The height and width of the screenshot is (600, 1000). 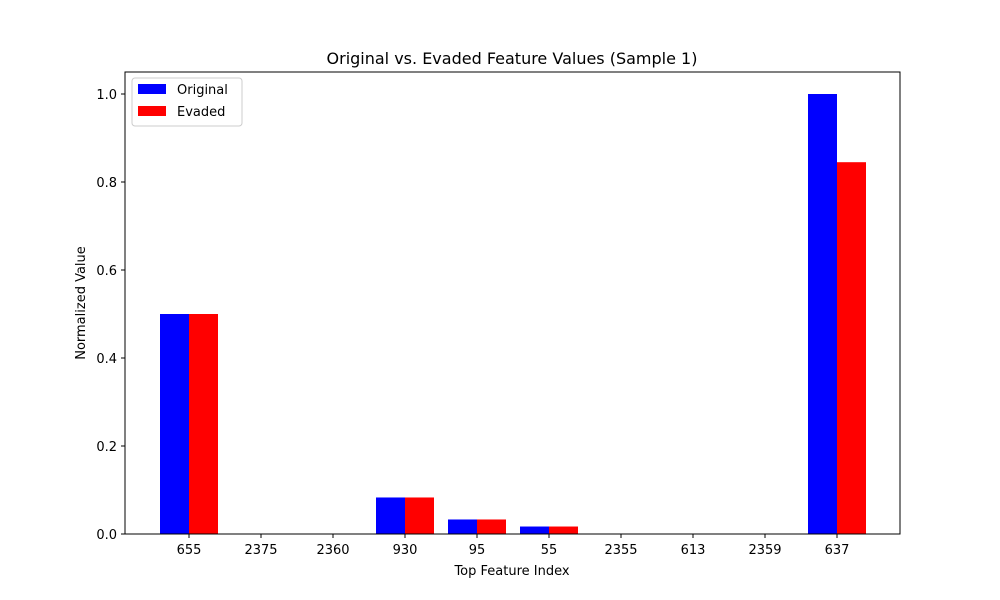 I want to click on y-tick-label: 0.6, so click(x=106, y=271).